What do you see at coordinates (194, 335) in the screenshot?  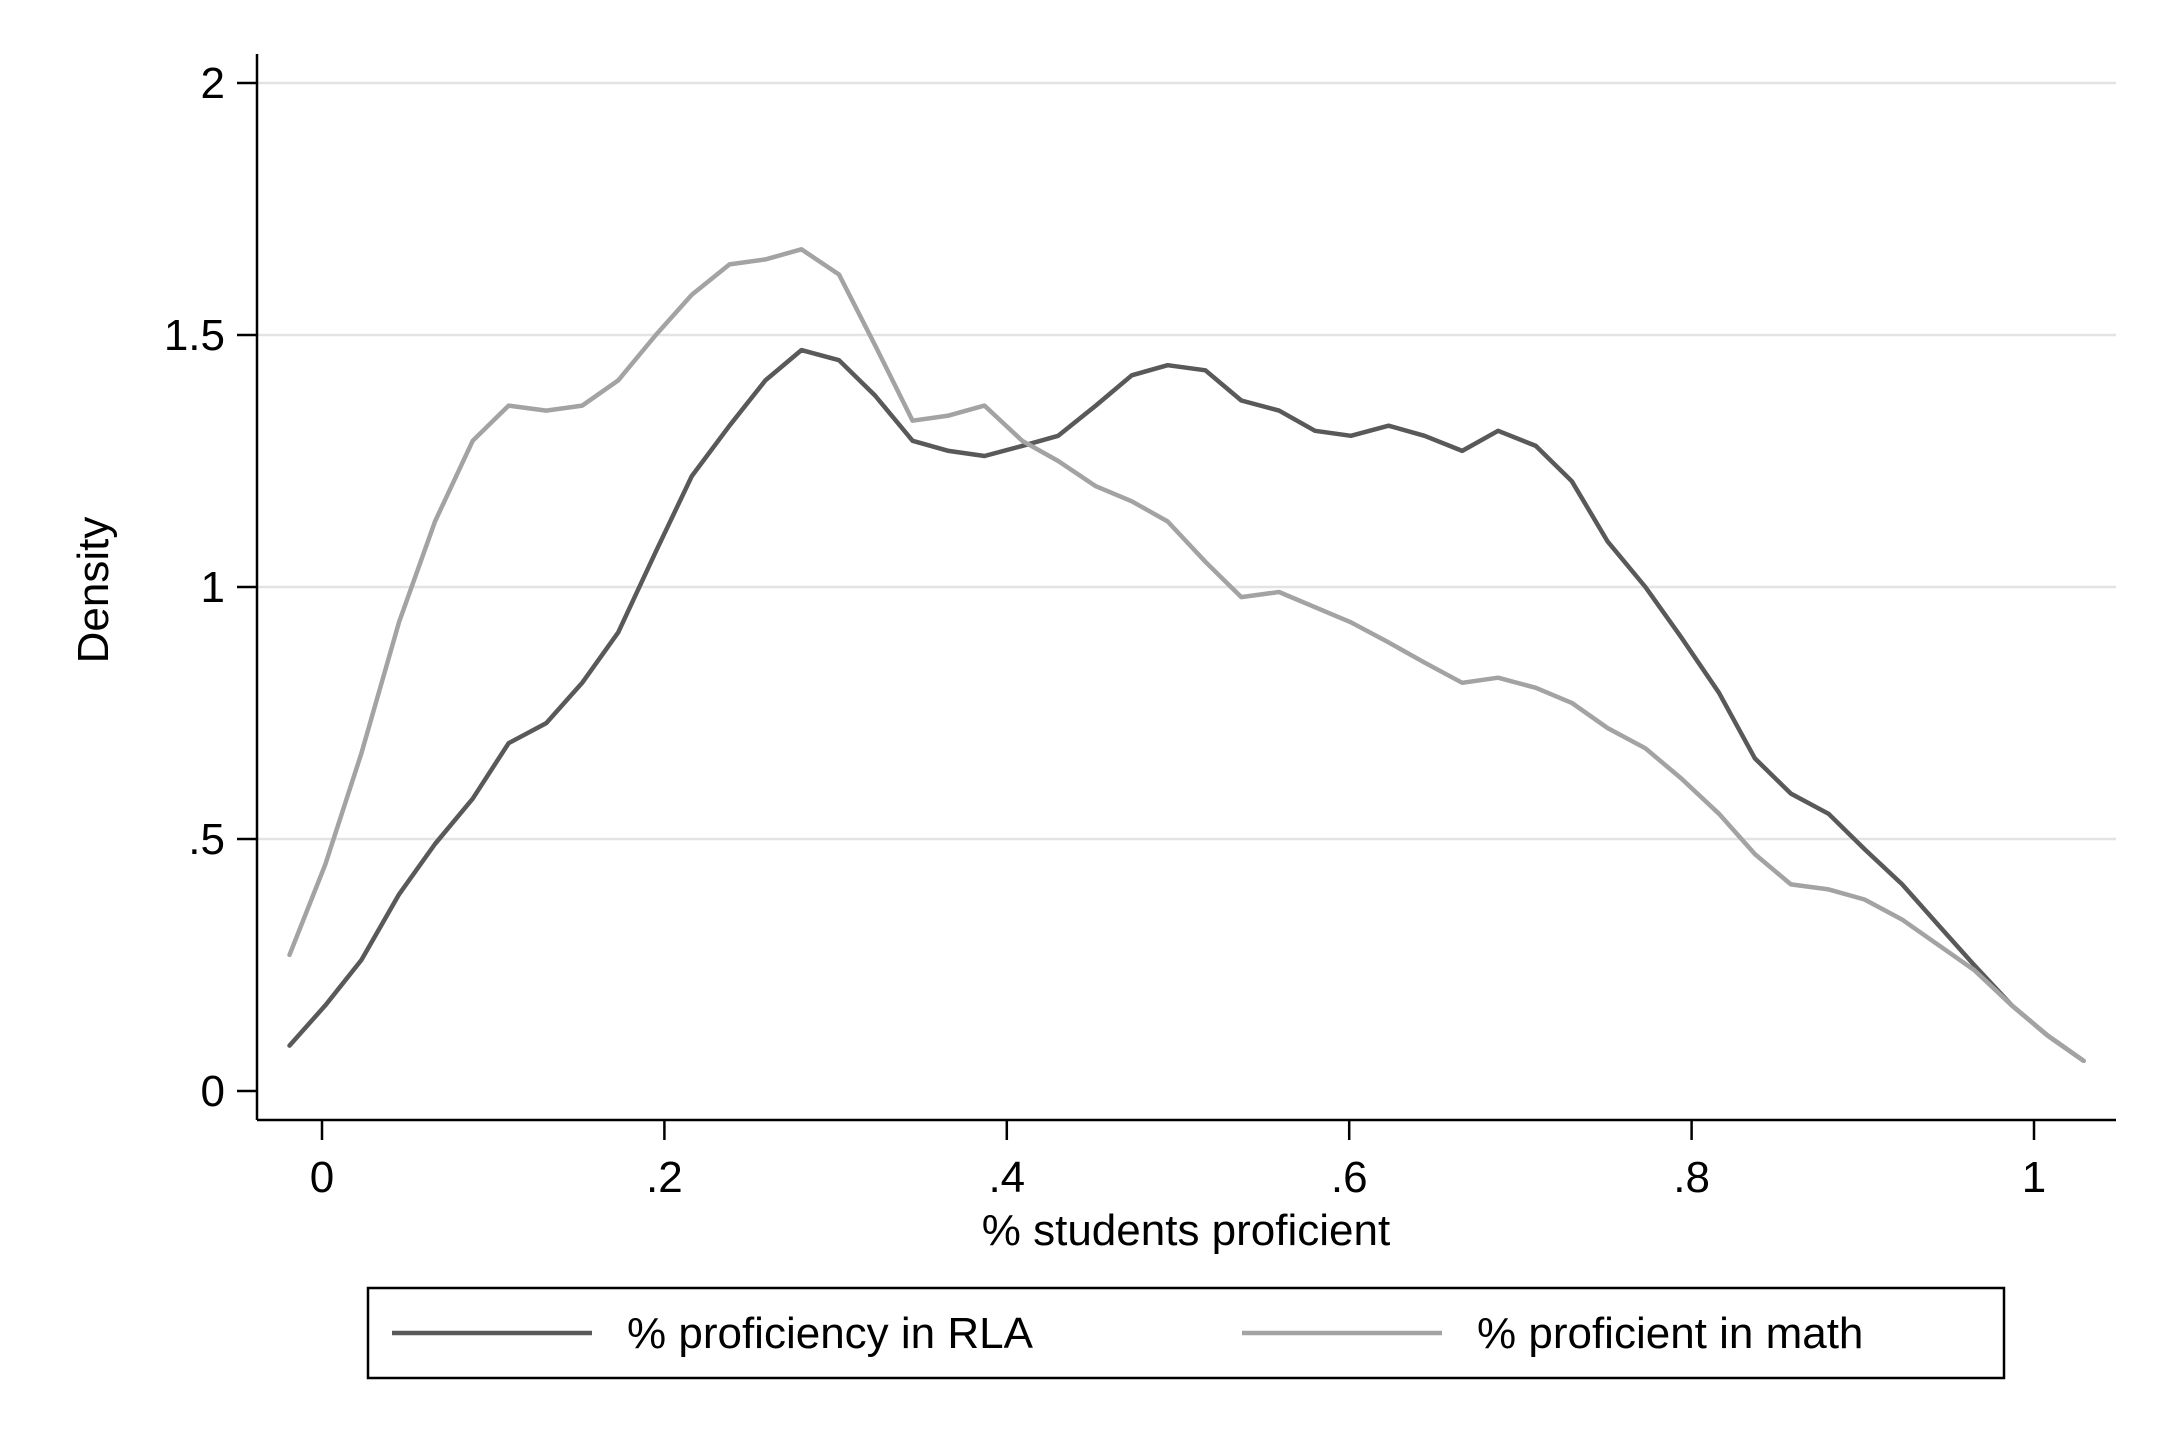 I see `y-tick-label: 1.5` at bounding box center [194, 335].